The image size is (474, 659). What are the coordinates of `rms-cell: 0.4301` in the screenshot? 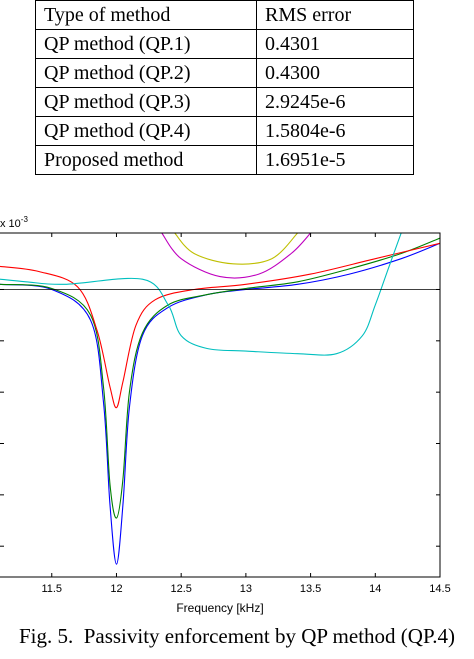 It's located at (335, 44).